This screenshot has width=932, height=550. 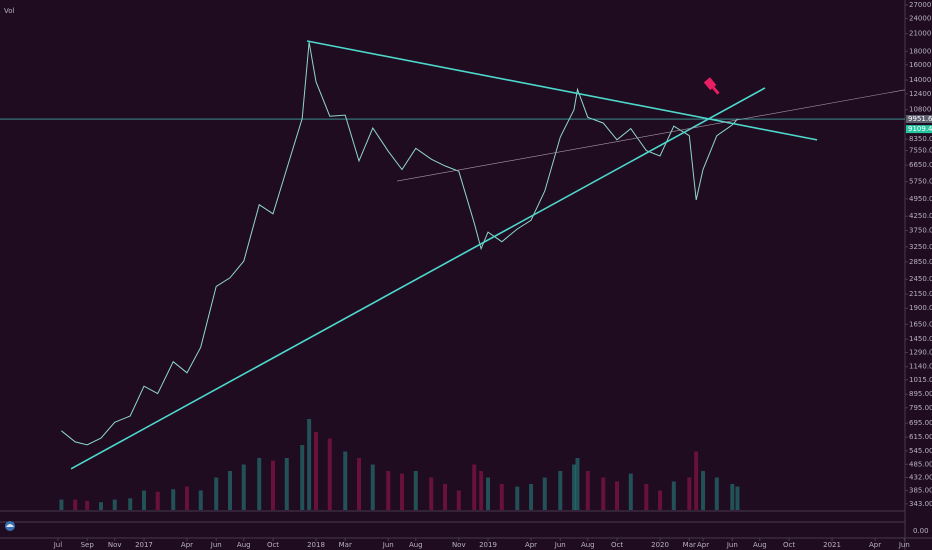 What do you see at coordinates (832, 545) in the screenshot?
I see `x-tick-label: 2021` at bounding box center [832, 545].